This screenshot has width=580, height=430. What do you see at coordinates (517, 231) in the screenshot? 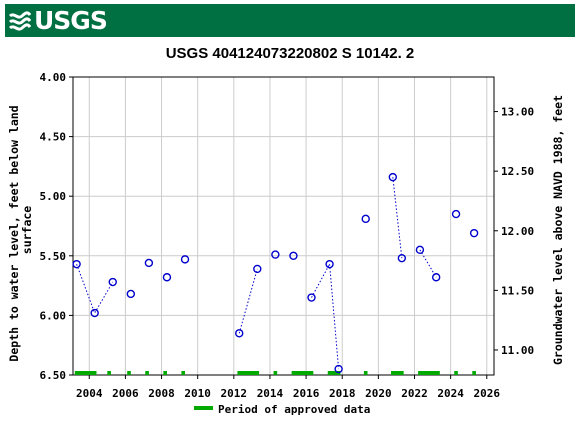
I see `y-right-tick-label: 12.00` at bounding box center [517, 231].